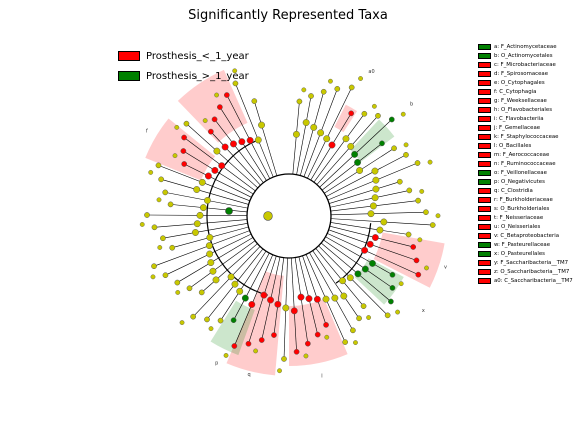  What do you see at coordinates (525, 64) in the screenshot?
I see `taxa-legend-item: c: F_Microbacteriaceae` at bounding box center [525, 64].